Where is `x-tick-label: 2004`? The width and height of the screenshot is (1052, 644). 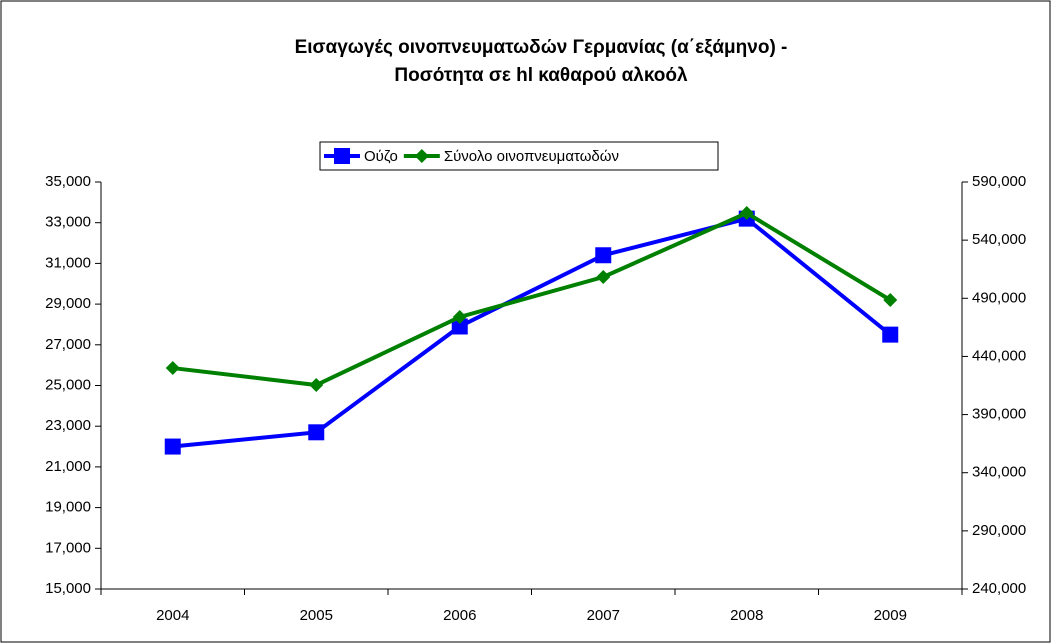
x-tick-label: 2004 is located at coordinates (172, 615).